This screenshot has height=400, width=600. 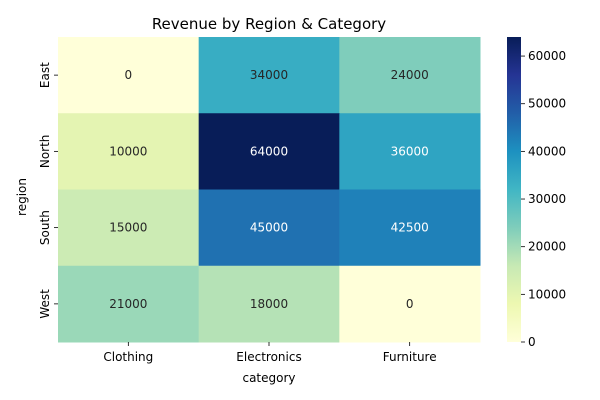 I want to click on colorbar-tick-label: 40000, so click(x=547, y=151).